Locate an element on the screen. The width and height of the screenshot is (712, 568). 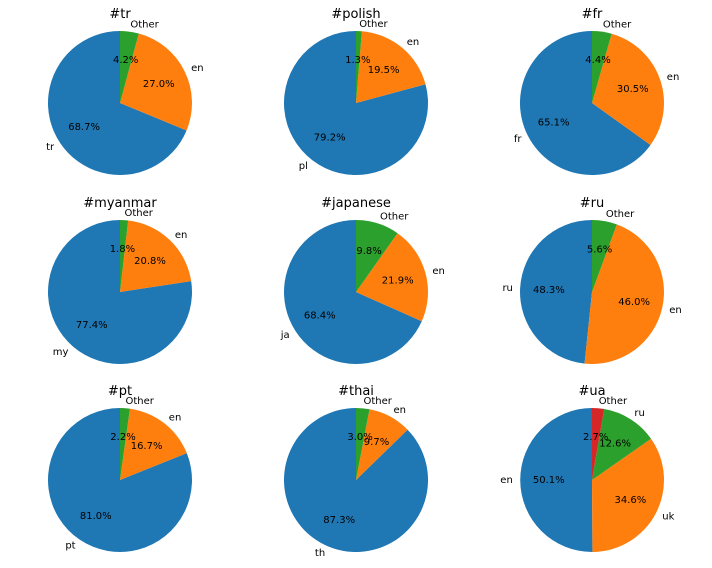
pie-slice-ja is located at coordinates (352, 292).